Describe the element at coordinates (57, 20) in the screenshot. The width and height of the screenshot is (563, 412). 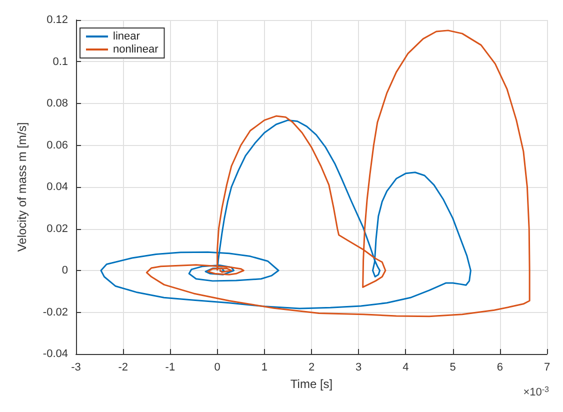
I see `y-tick-label: 0.12` at that location.